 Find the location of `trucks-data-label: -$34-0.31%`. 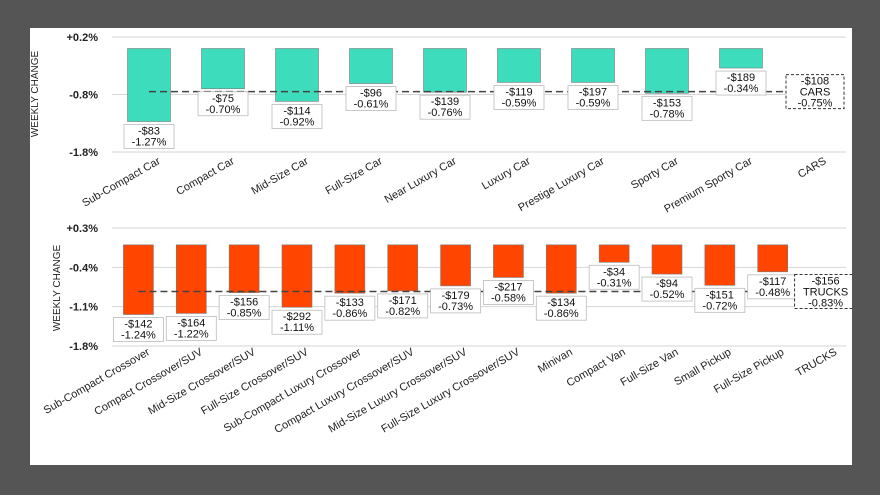

trucks-data-label: -$34-0.31% is located at coordinates (614, 277).